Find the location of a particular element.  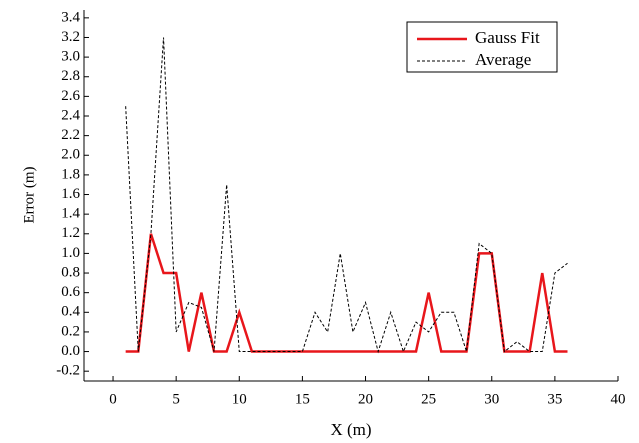

x-tick-label: 10 is located at coordinates (239, 399).